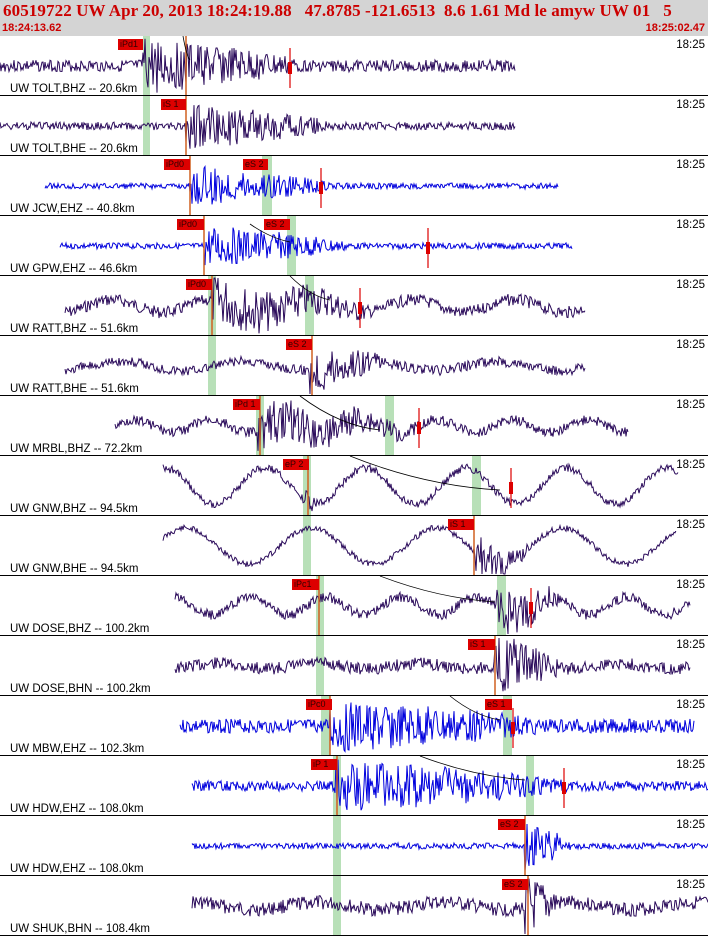  I want to click on trace-panel: UW DOSE,BHZ -- 100.2km 18:25 iPc1, so click(354, 606).